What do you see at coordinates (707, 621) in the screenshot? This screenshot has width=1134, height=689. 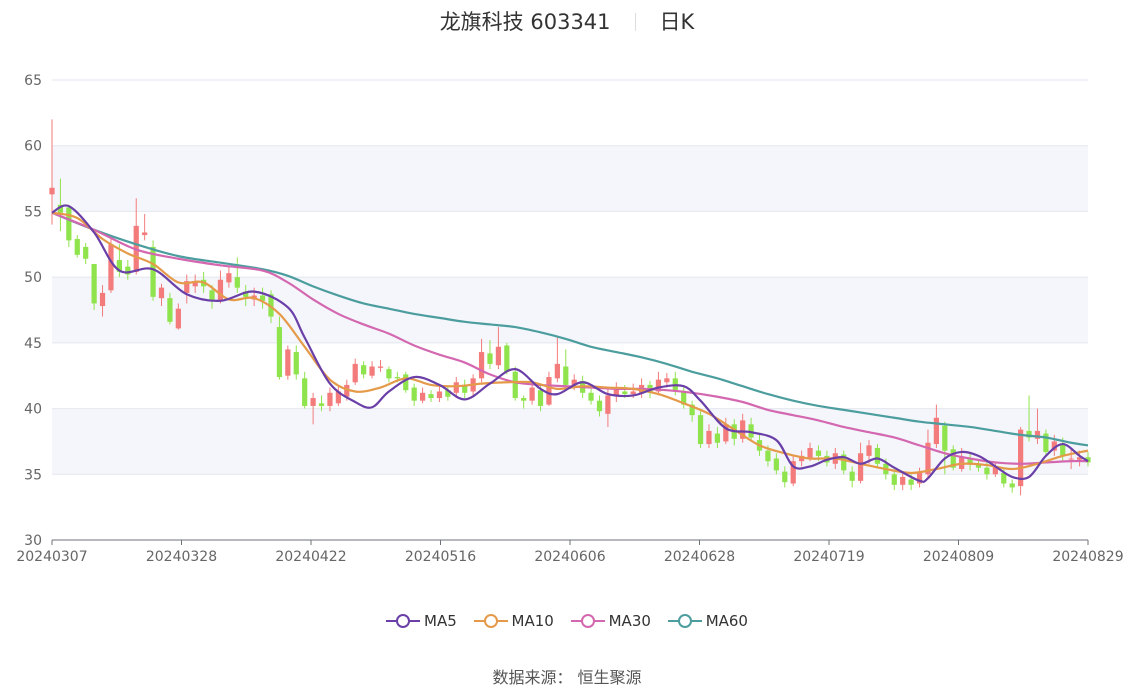 I see `legend-item-ma60: MA60` at bounding box center [707, 621].